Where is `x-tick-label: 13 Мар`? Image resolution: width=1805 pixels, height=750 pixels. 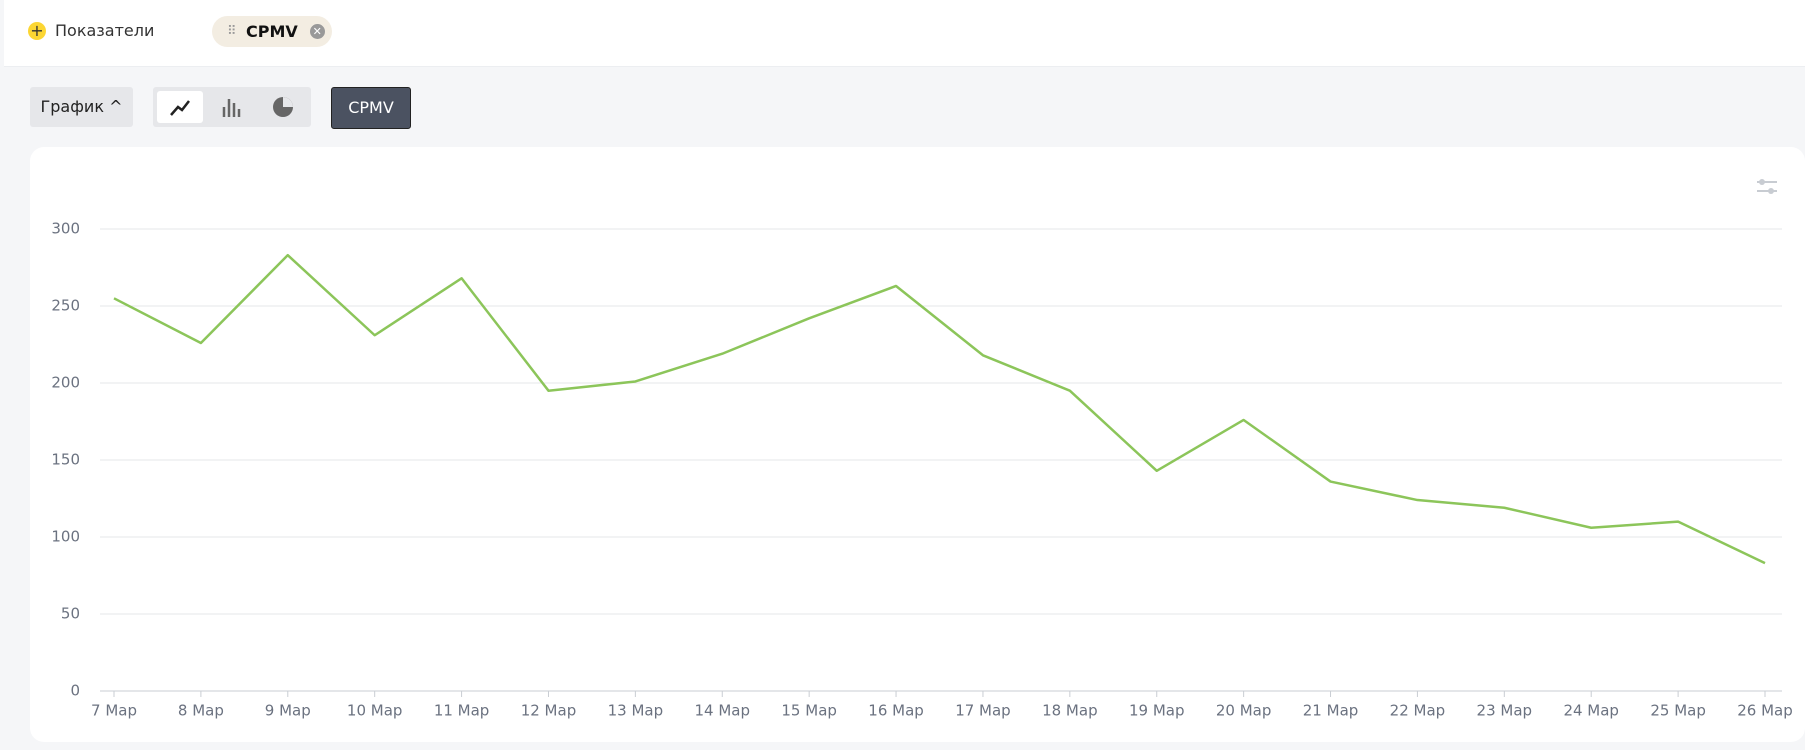 x-tick-label: 13 Мар is located at coordinates (636, 711).